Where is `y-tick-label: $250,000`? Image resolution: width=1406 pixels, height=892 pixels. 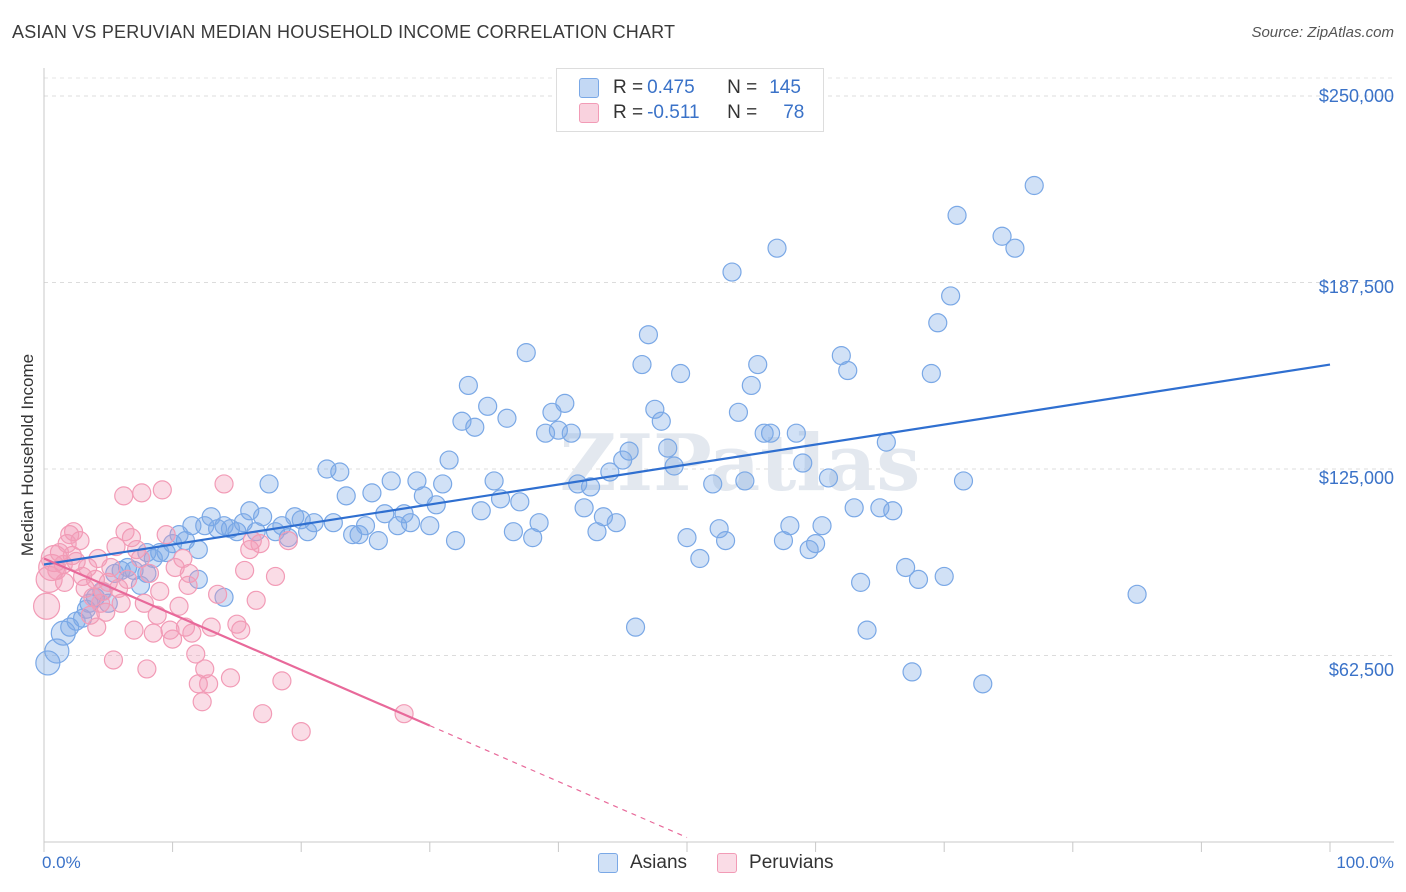 y-tick-label: $250,000 is located at coordinates (1356, 96).